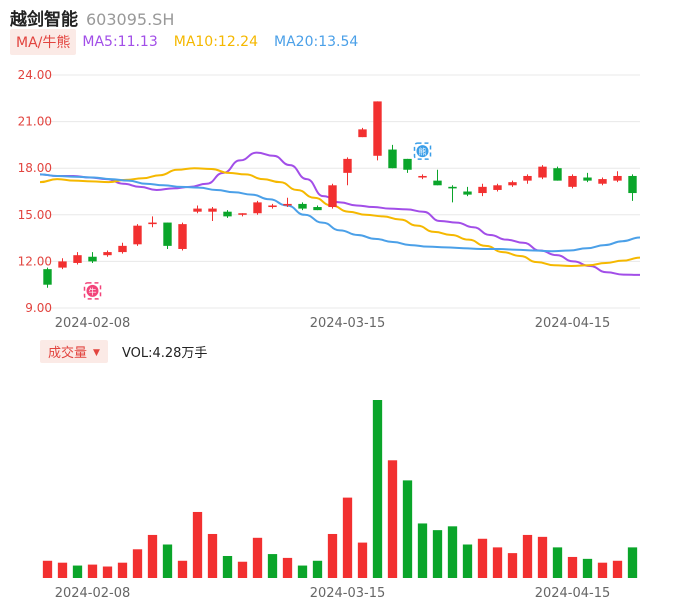  Describe the element at coordinates (35, 75) in the screenshot. I see `price-tick-label: 24.00` at that location.